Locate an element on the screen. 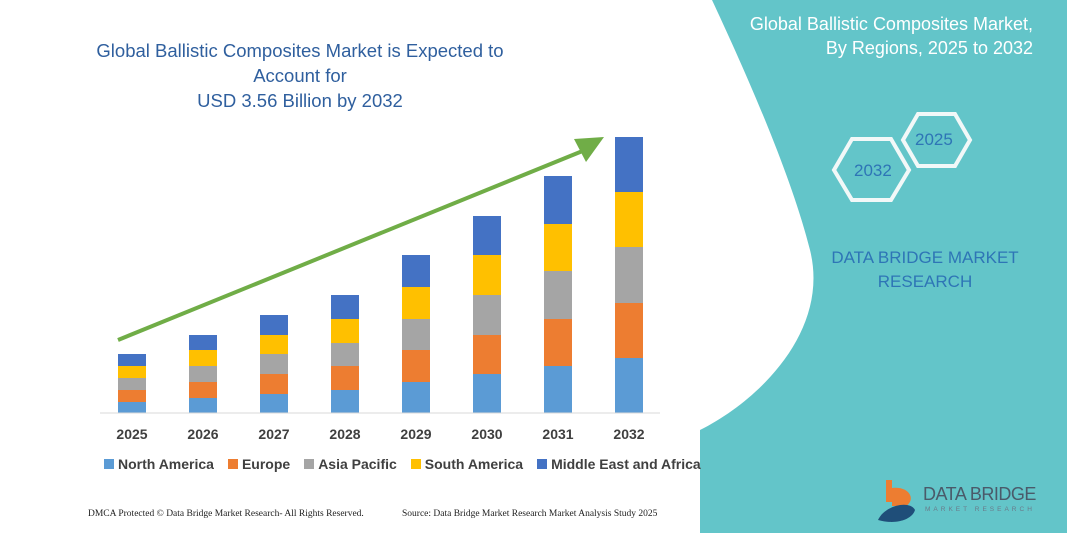 The height and width of the screenshot is (533, 1067). bar-2030-middle-east-and-africa is located at coordinates (487, 235).